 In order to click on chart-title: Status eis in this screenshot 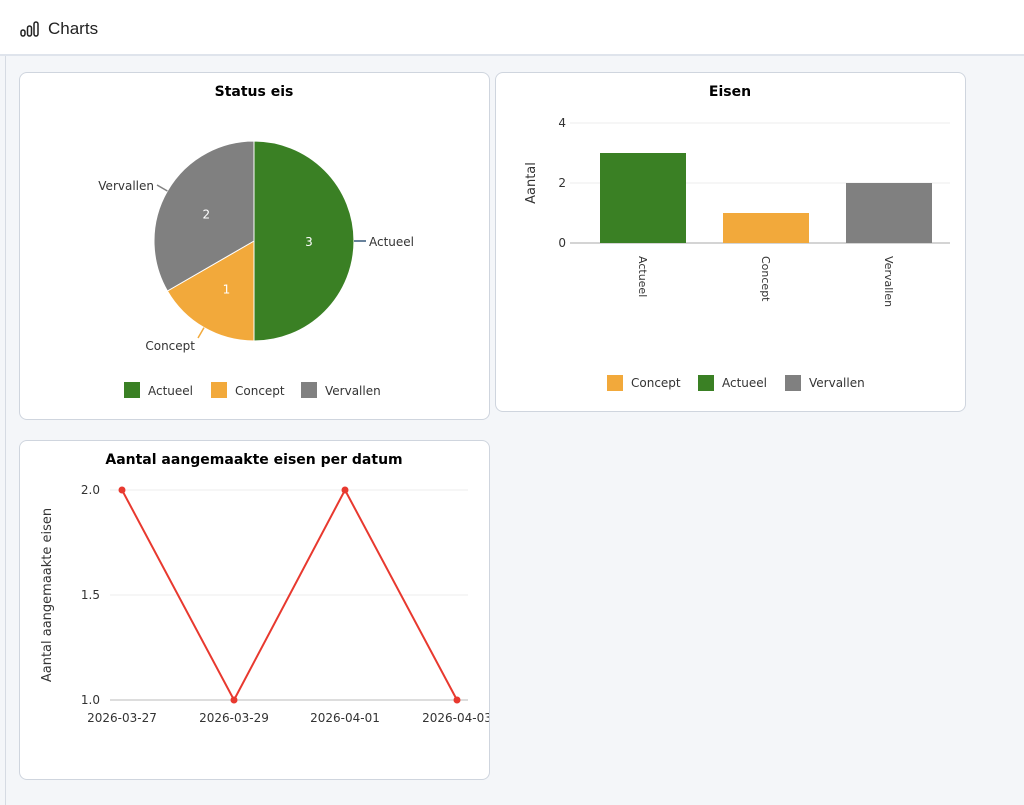, I will do `click(254, 92)`.